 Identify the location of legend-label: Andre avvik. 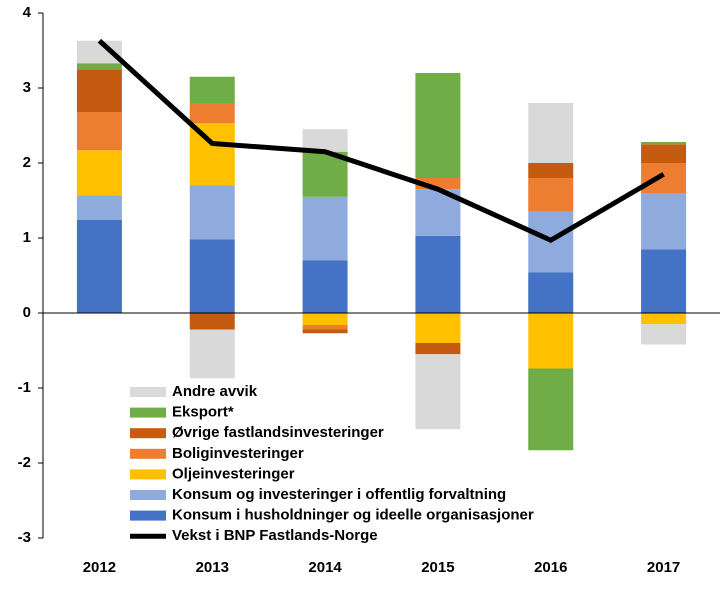
(215, 391).